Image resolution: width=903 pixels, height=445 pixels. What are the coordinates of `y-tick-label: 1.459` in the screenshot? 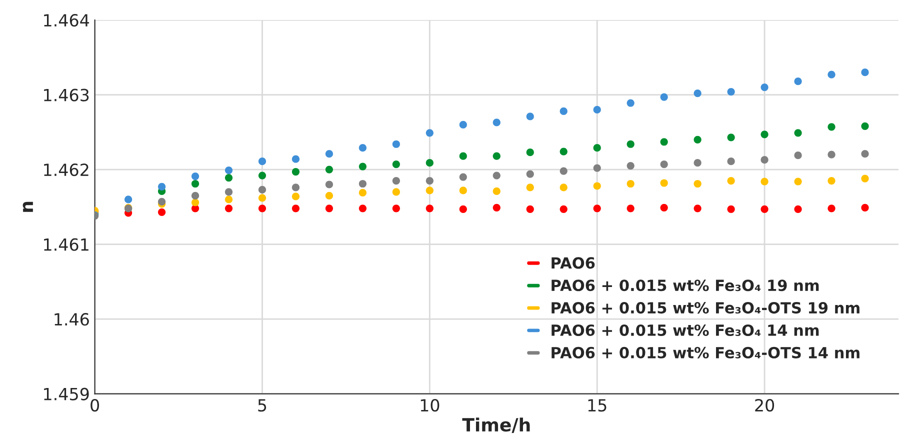 It's located at (66, 394).